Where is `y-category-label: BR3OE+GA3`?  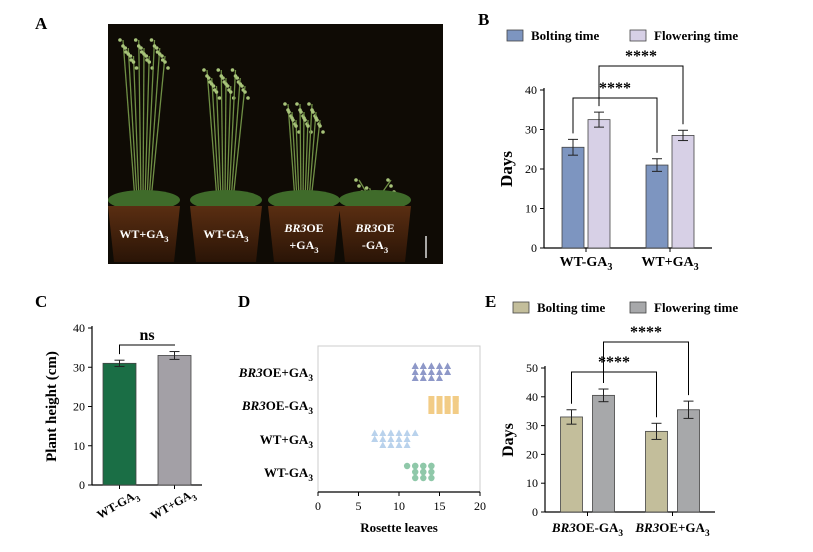
y-category-label: BR3OE+GA3 is located at coordinates (276, 374).